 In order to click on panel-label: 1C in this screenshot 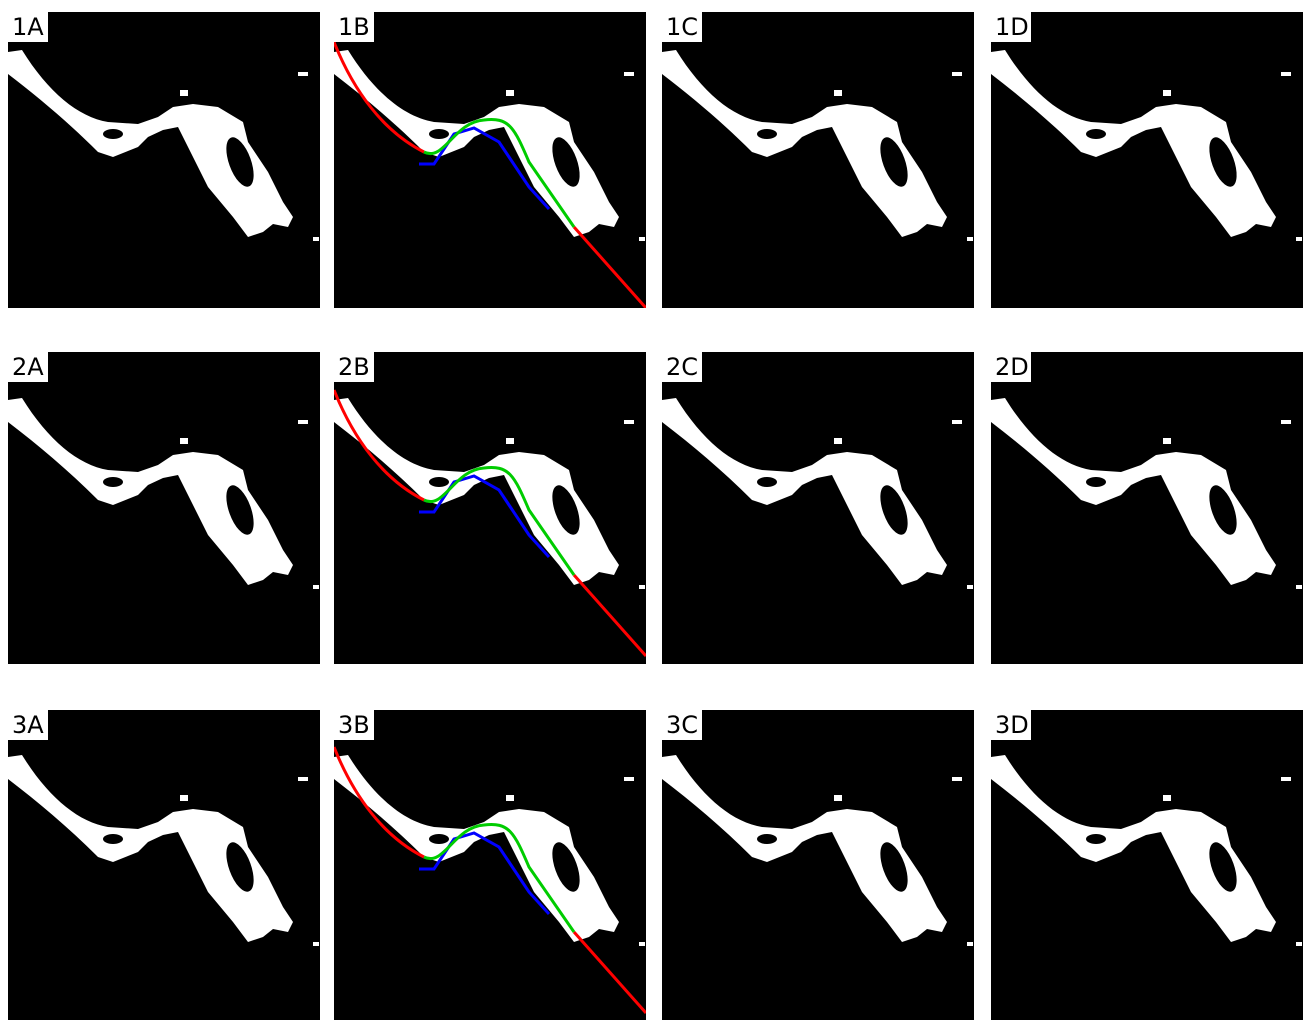, I will do `click(682, 27)`.